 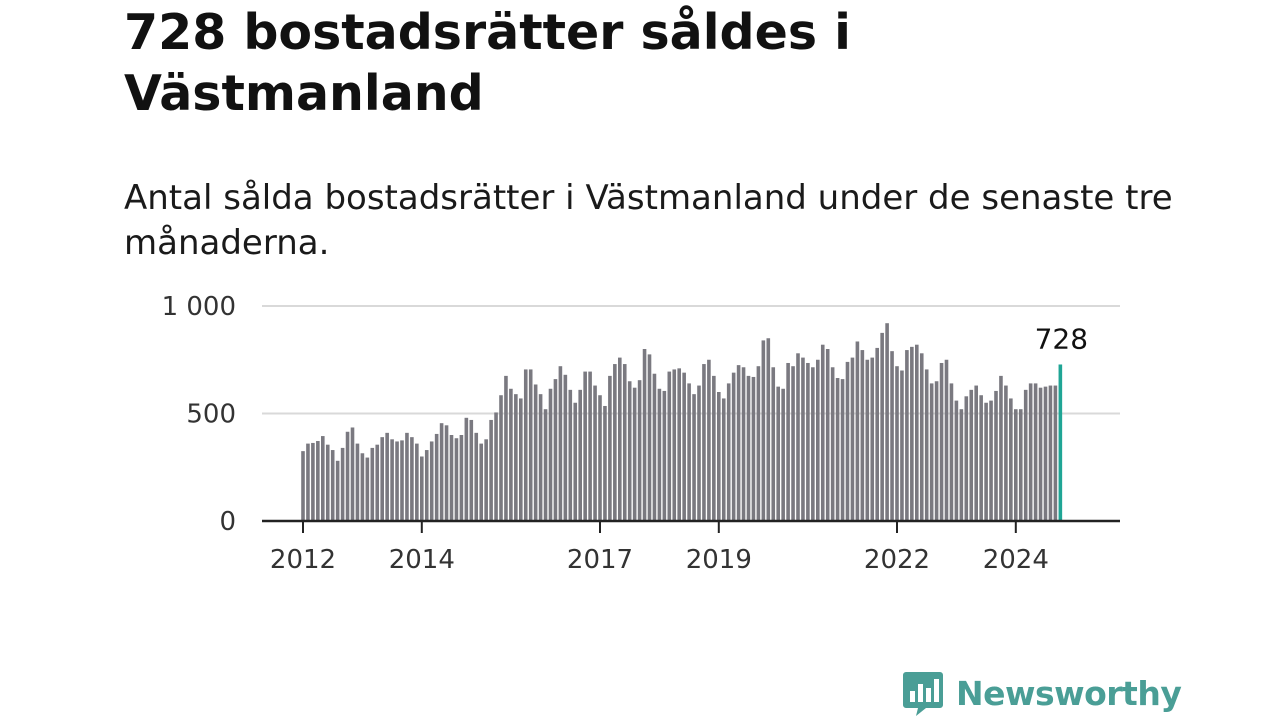 I want to click on y-tick-label: 0, so click(x=227, y=522).